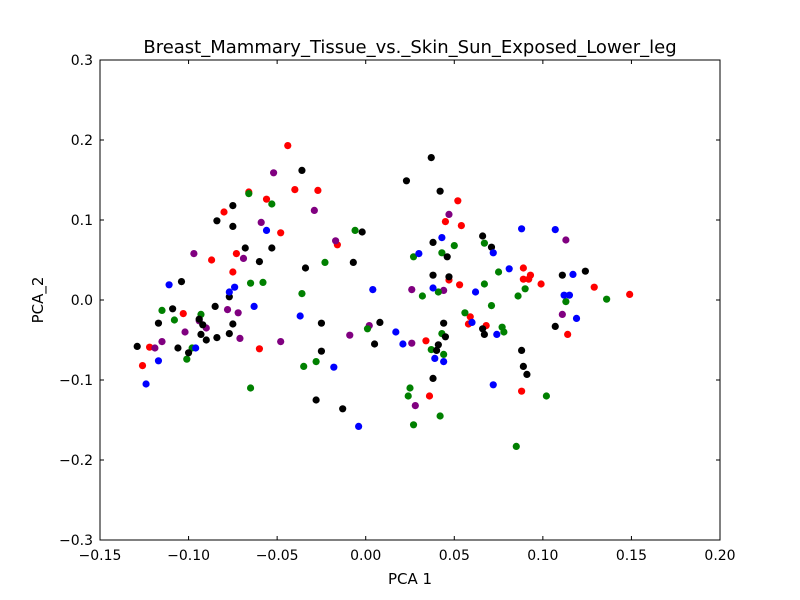 This screenshot has height=600, width=800. What do you see at coordinates (82, 221) in the screenshot?
I see `y-tick-label: 0.1` at bounding box center [82, 221].